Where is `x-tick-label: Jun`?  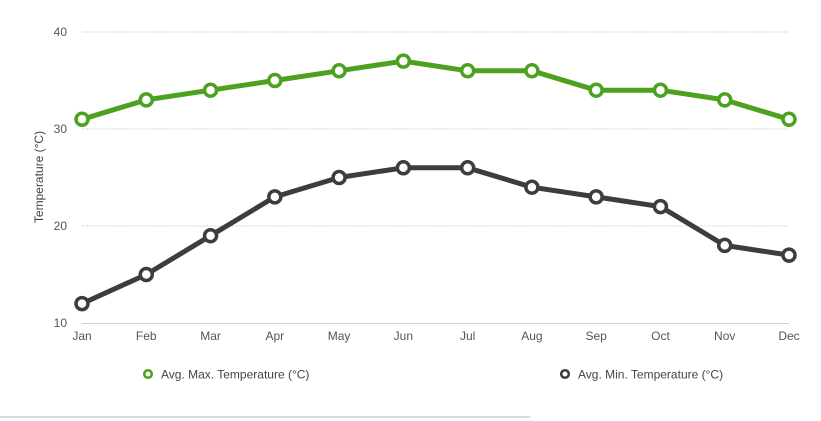 x-tick-label: Jun is located at coordinates (403, 336).